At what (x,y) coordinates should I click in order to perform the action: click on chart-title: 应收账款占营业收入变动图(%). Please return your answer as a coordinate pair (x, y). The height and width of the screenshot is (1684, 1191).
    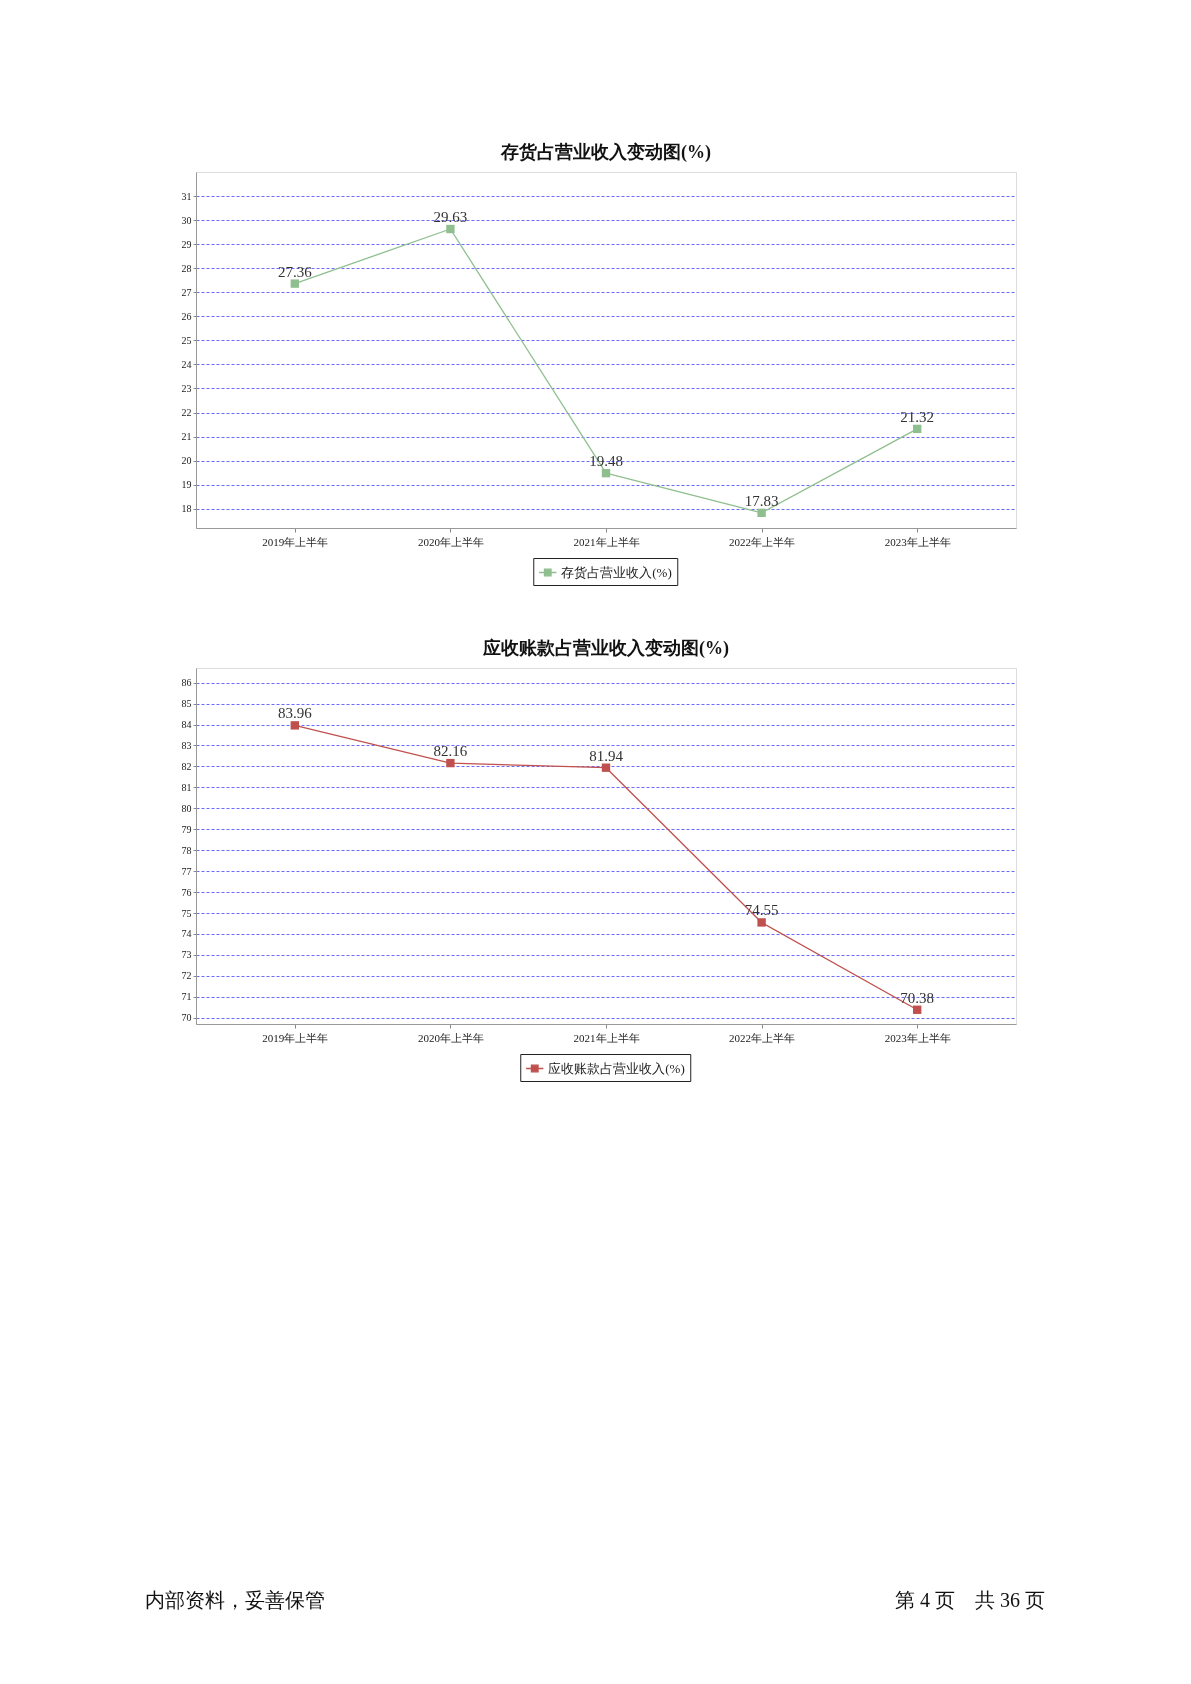
    Looking at the image, I should click on (605, 648).